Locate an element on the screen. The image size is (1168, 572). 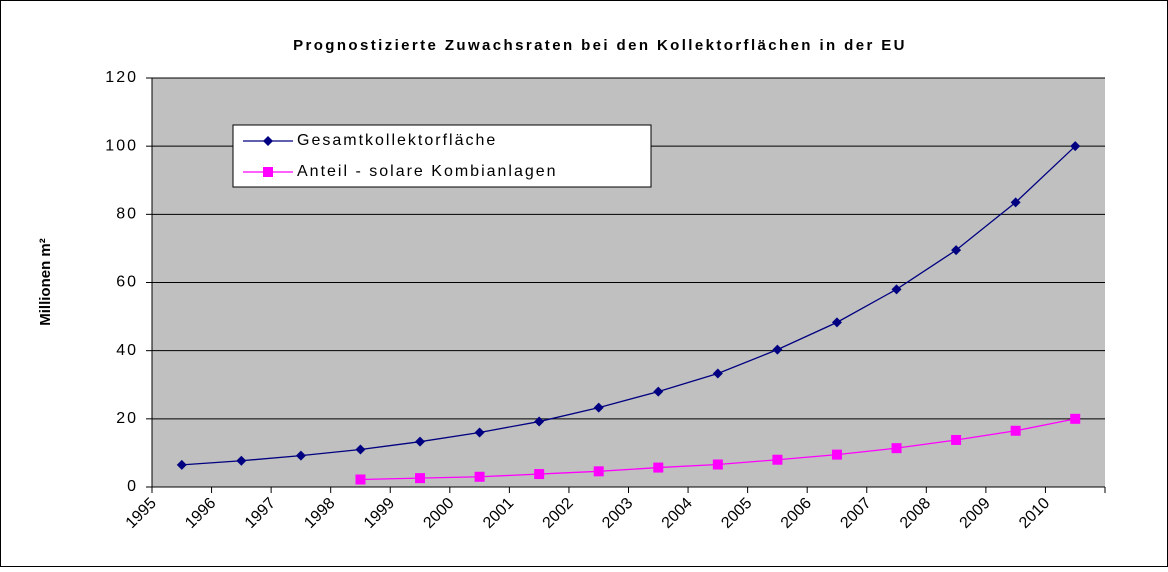
y-tick-label: 0 is located at coordinates (132, 486).